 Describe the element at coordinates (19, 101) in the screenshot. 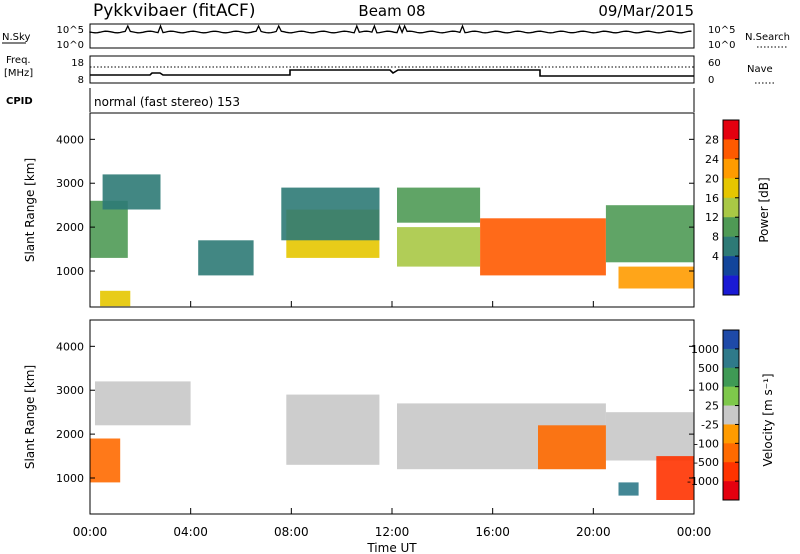

I see `cpid-label: CPID` at that location.